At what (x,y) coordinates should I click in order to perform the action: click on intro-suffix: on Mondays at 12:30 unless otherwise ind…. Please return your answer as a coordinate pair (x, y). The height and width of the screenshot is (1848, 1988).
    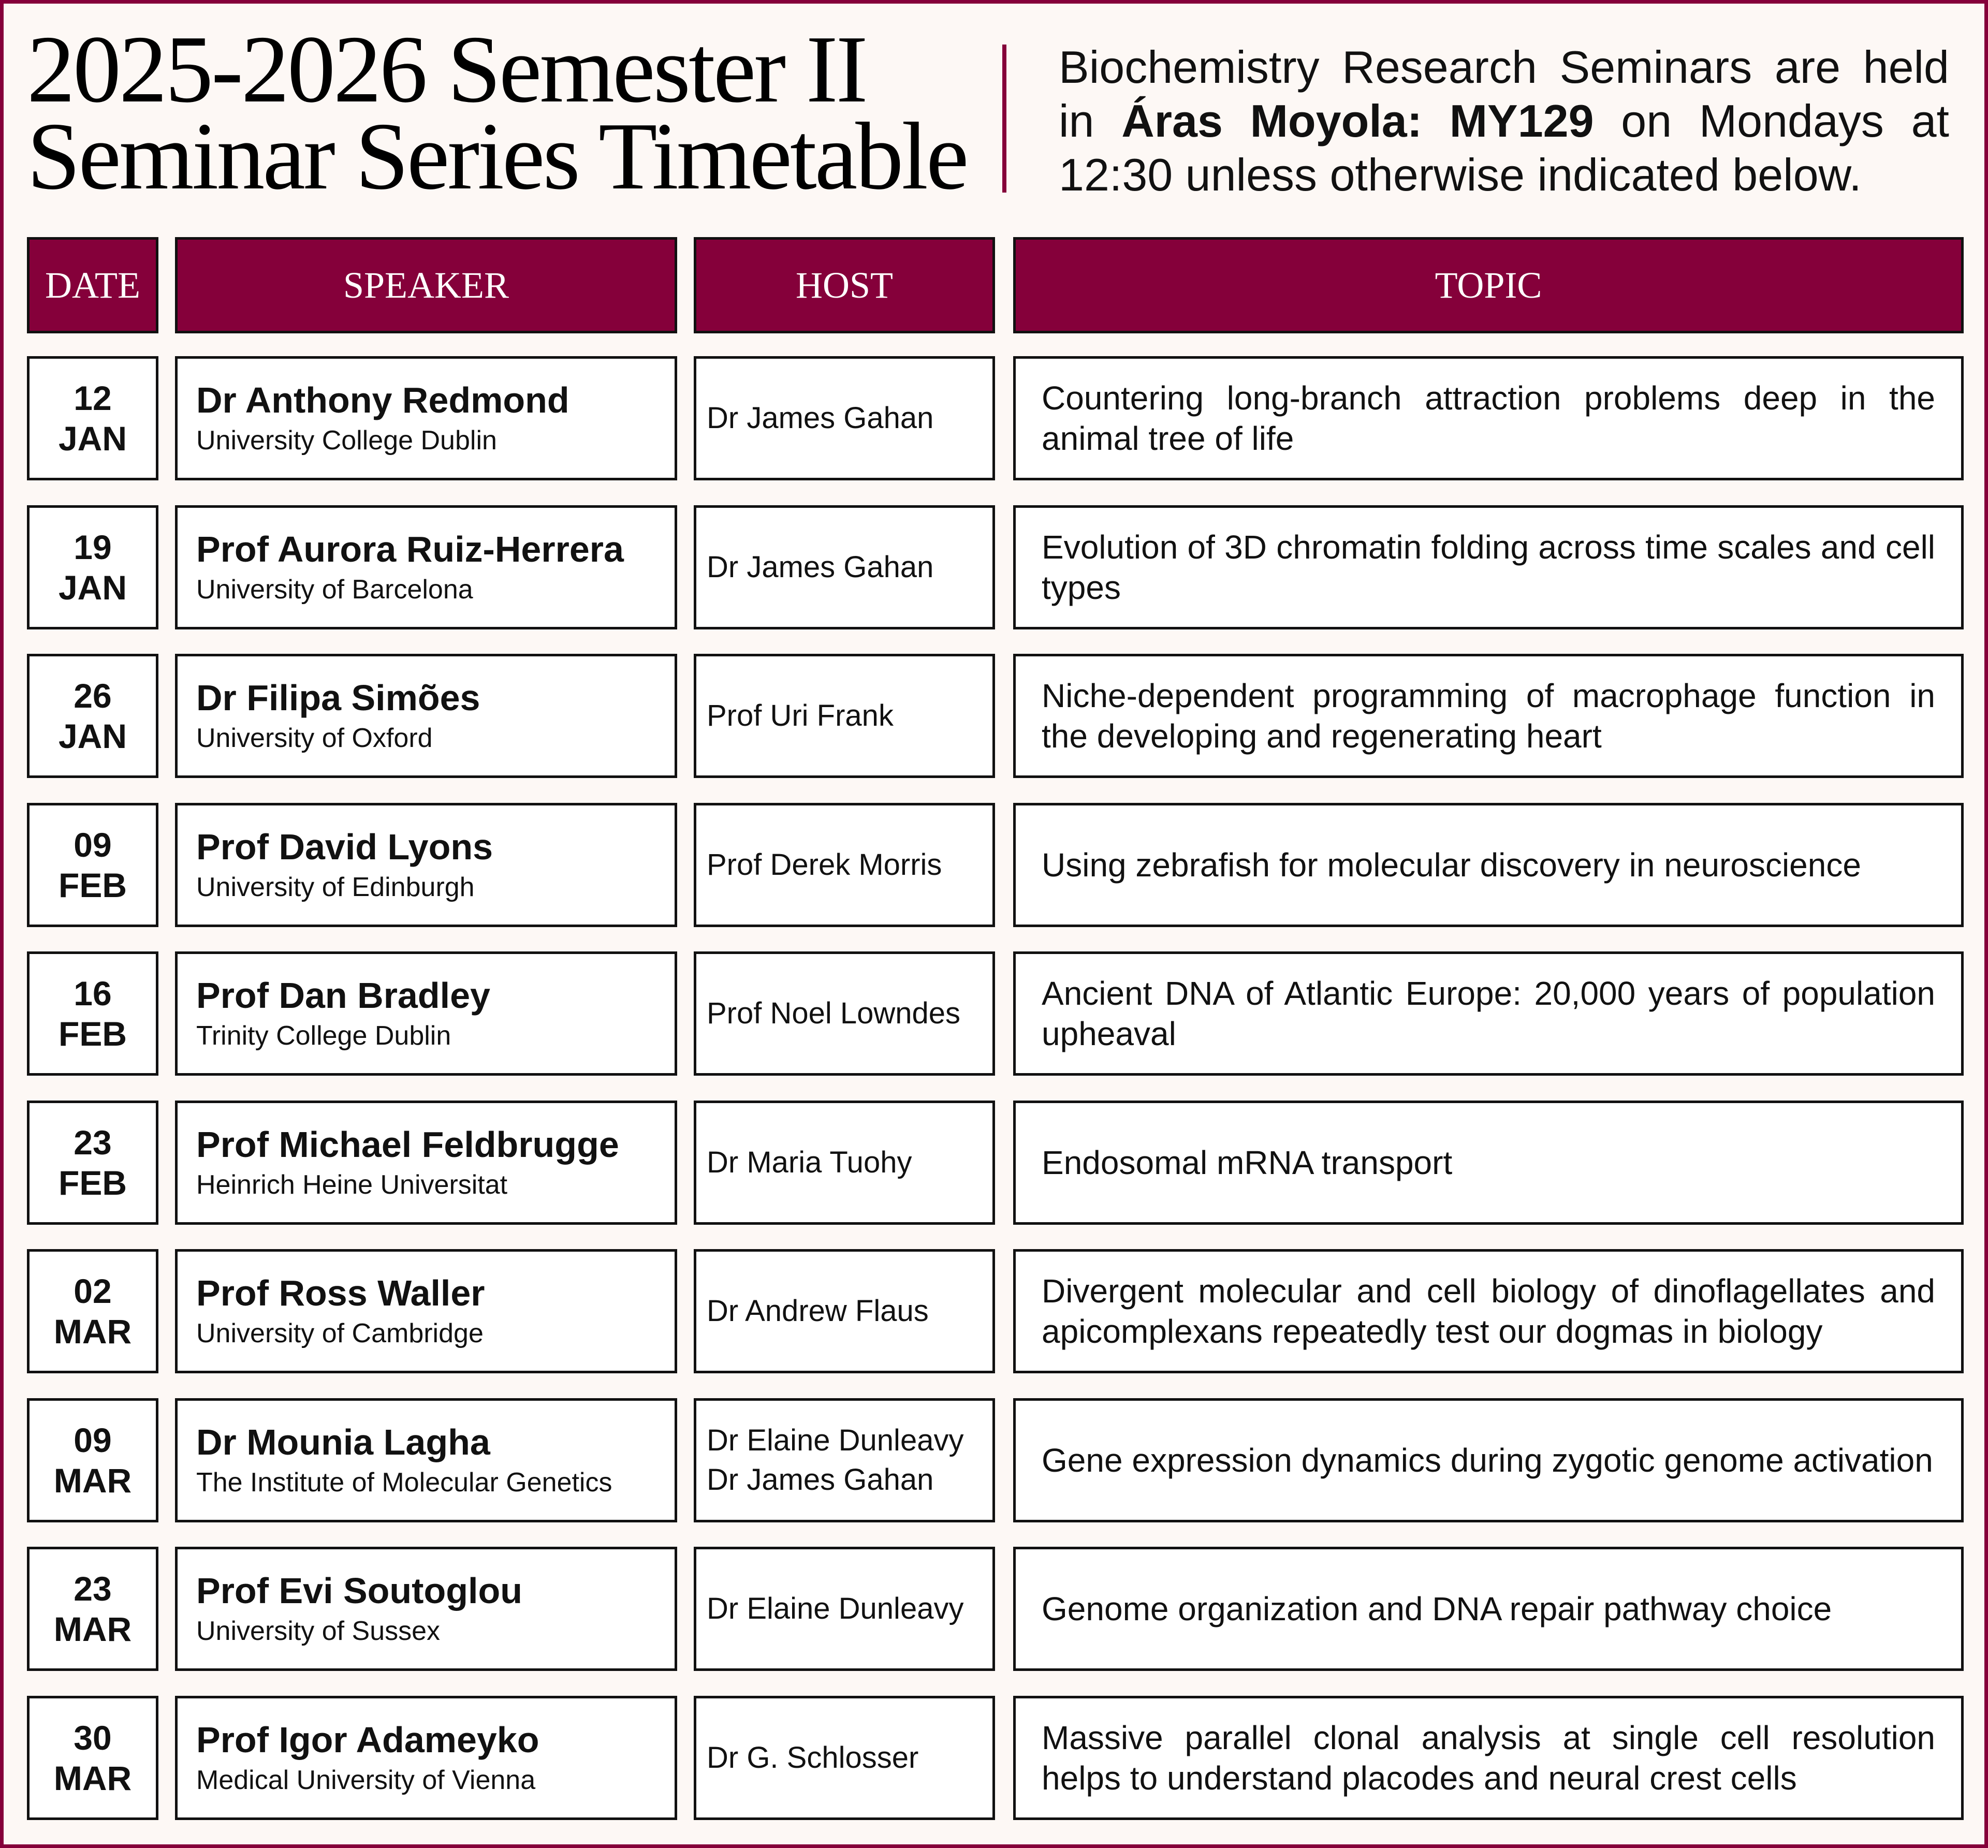
    Looking at the image, I should click on (1504, 147).